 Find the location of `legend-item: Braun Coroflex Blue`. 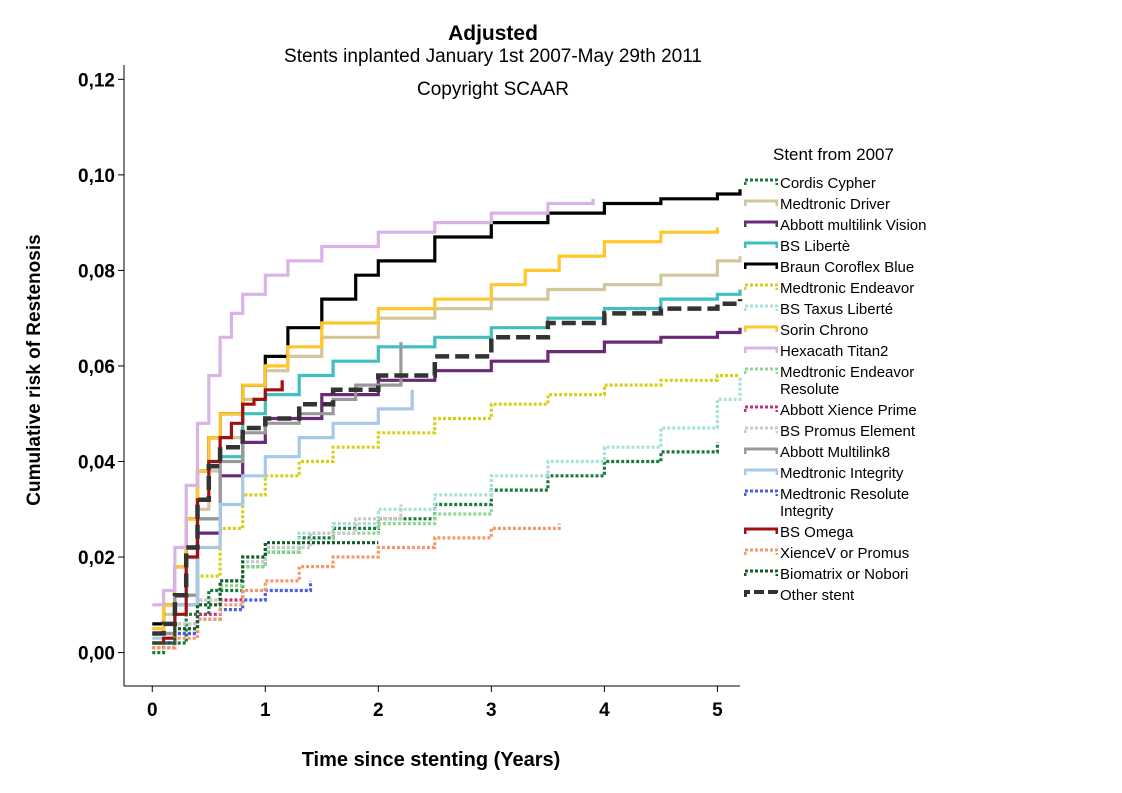

legend-item: Braun Coroflex Blue is located at coordinates (929, 268).